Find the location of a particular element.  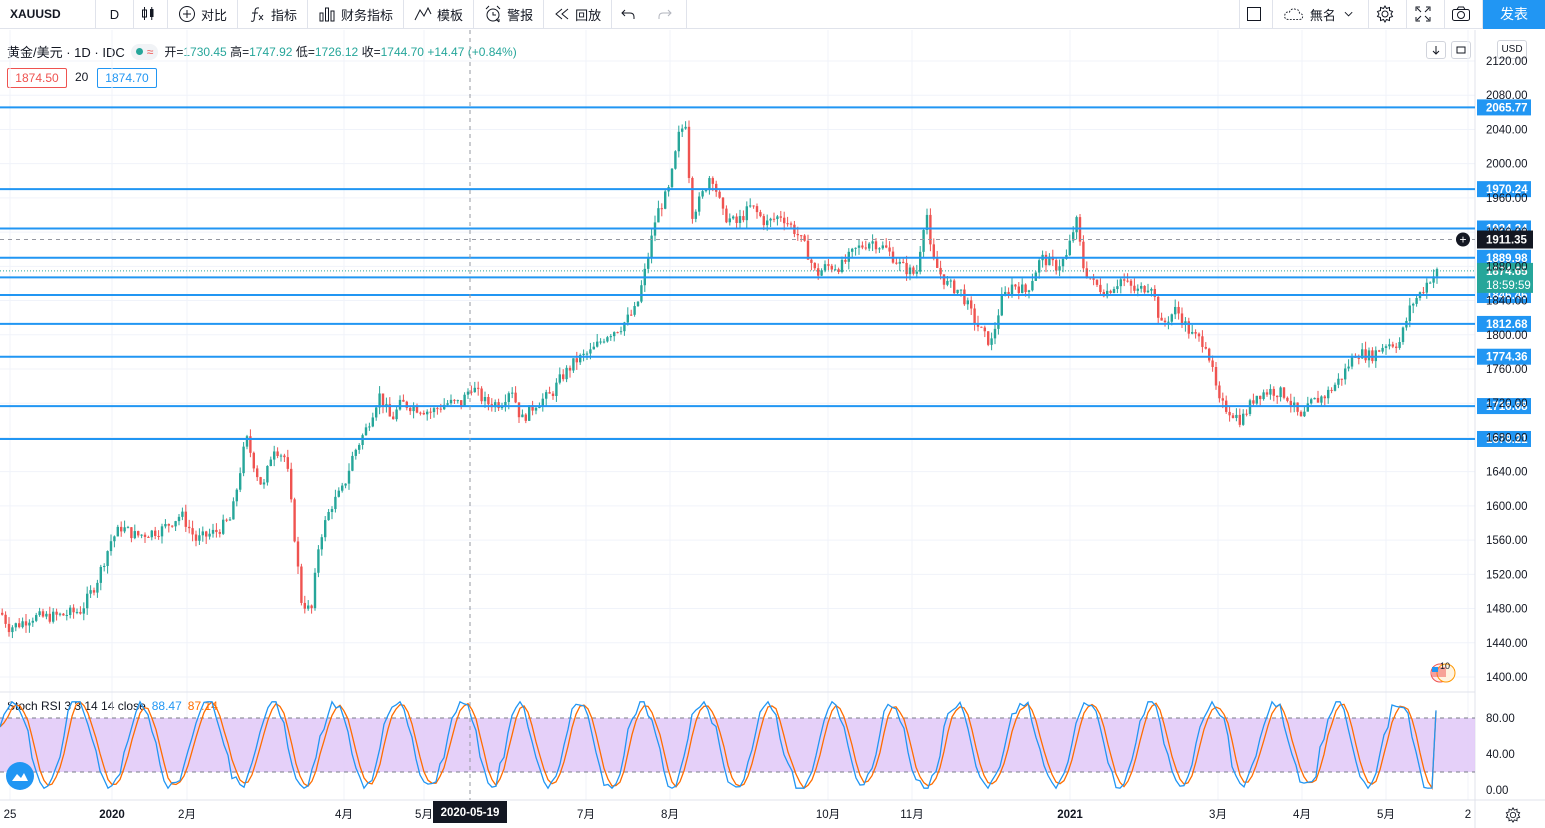

undo-button is located at coordinates (630, 14).